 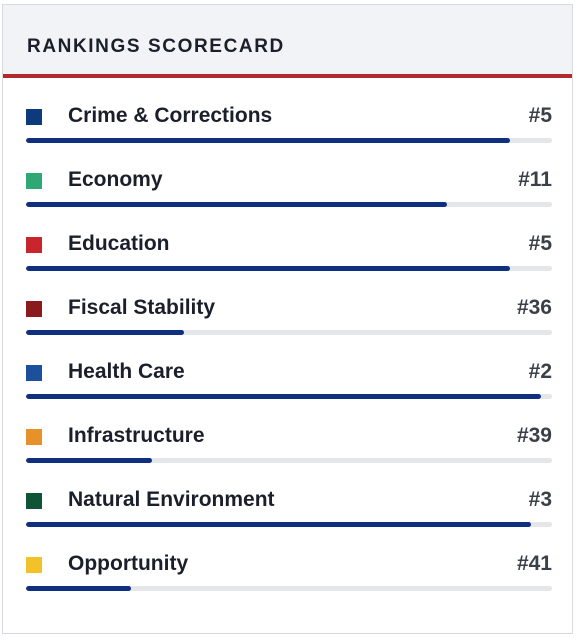 What do you see at coordinates (534, 435) in the screenshot?
I see `rank-value: #39` at bounding box center [534, 435].